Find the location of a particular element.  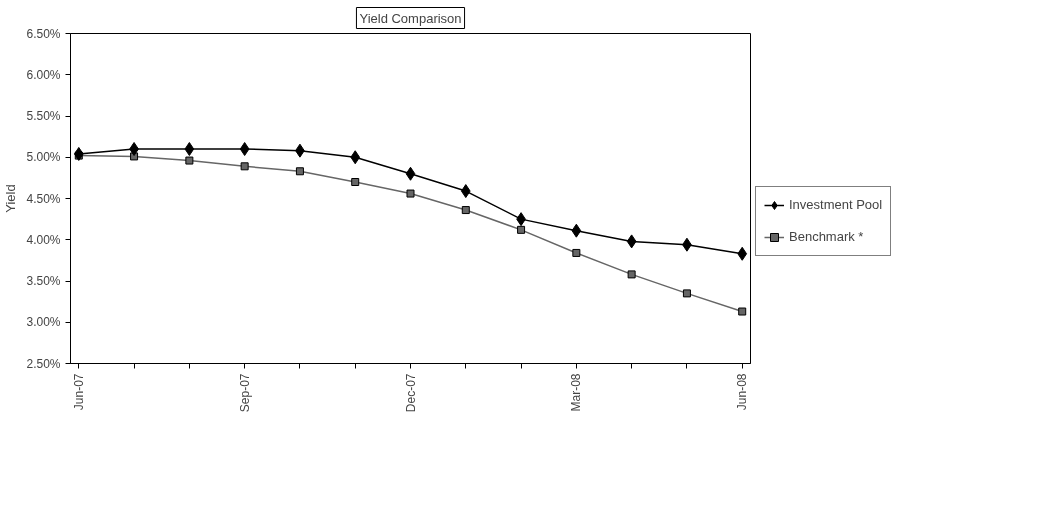

y-tick-label: 6.50% is located at coordinates (43, 33).